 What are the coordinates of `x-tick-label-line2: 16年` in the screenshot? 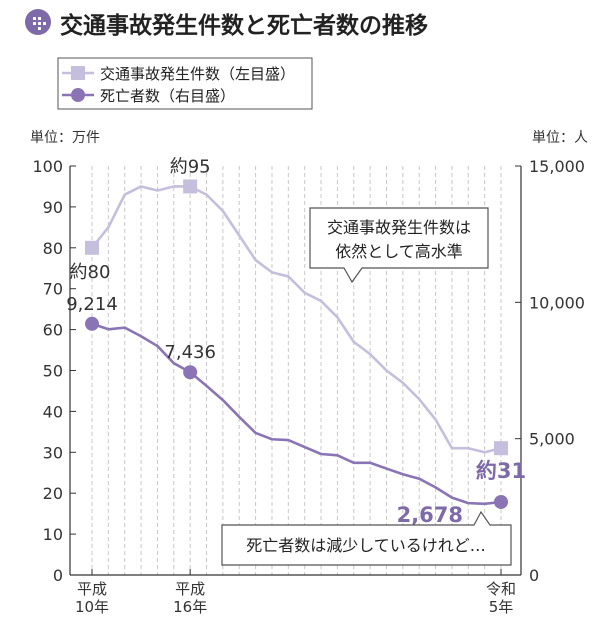 It's located at (190, 607).